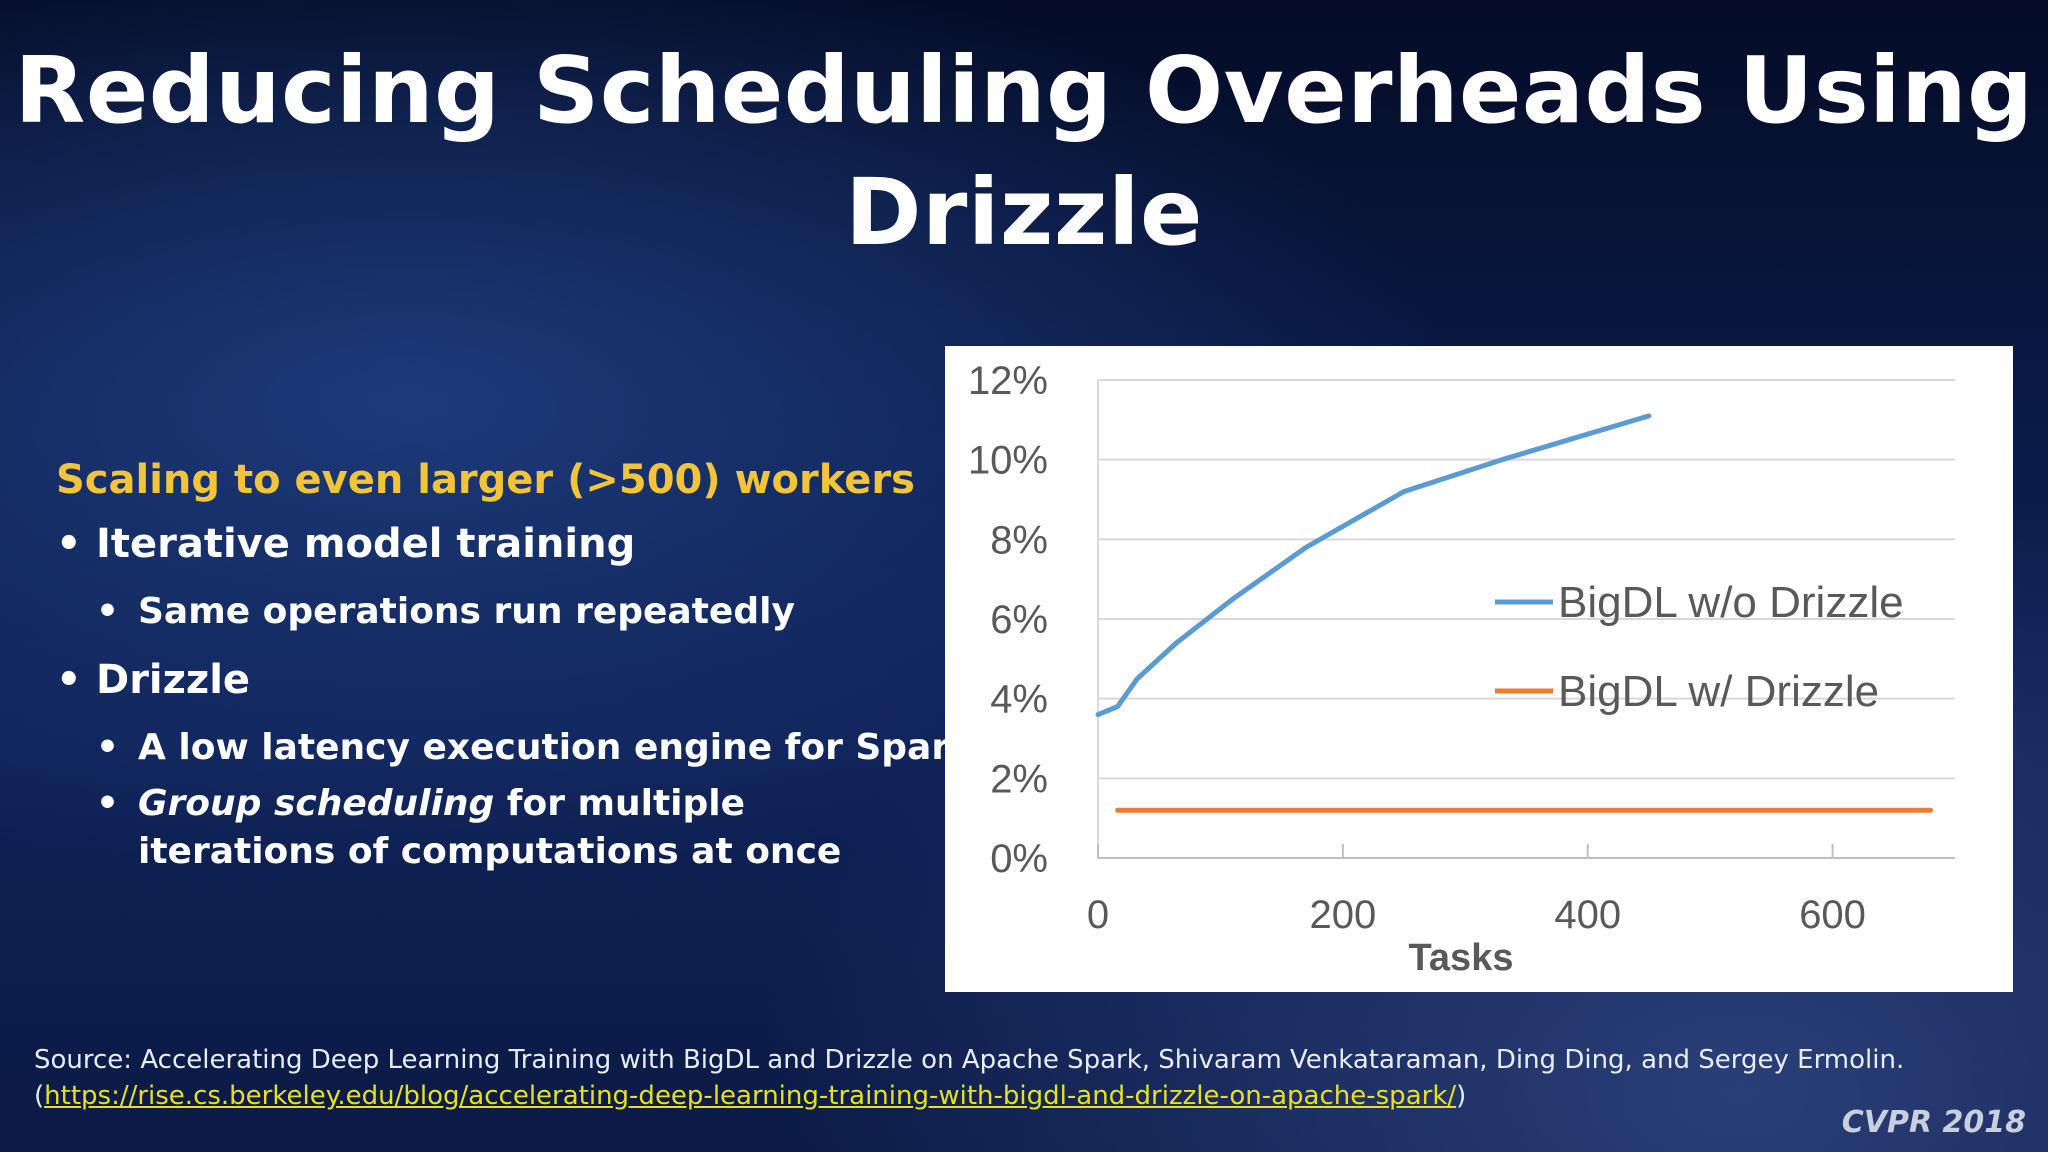 This screenshot has width=2048, height=1152. What do you see at coordinates (1019, 620) in the screenshot?
I see `y-tick-label: 6%` at bounding box center [1019, 620].